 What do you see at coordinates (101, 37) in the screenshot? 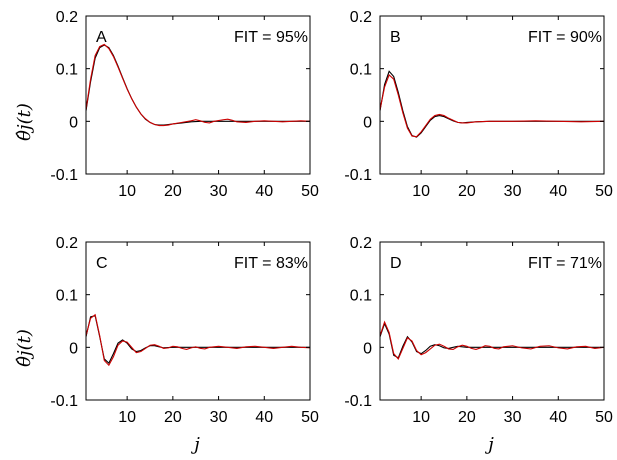
I see `panel-letter: A` at bounding box center [101, 37].